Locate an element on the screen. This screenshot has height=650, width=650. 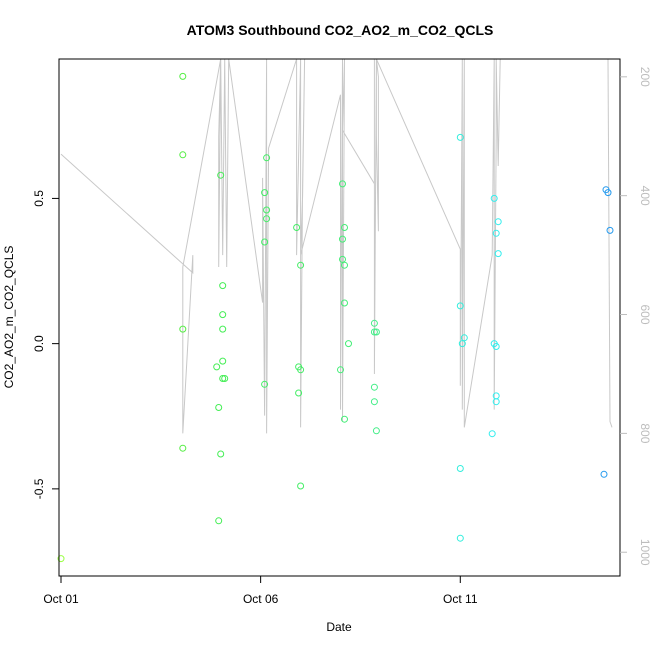
x-tick-label: Oct 01 is located at coordinates (61, 599).